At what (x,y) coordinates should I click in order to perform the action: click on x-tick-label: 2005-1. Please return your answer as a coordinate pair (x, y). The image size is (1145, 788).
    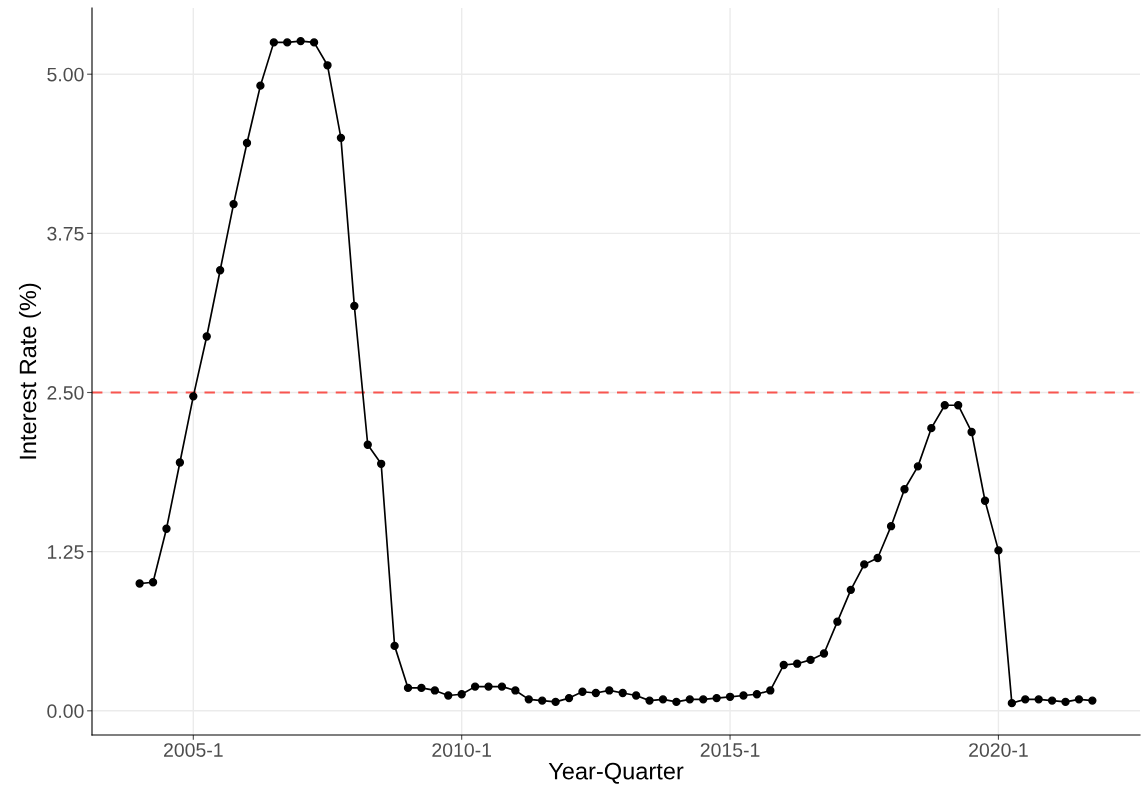
    Looking at the image, I should click on (193, 750).